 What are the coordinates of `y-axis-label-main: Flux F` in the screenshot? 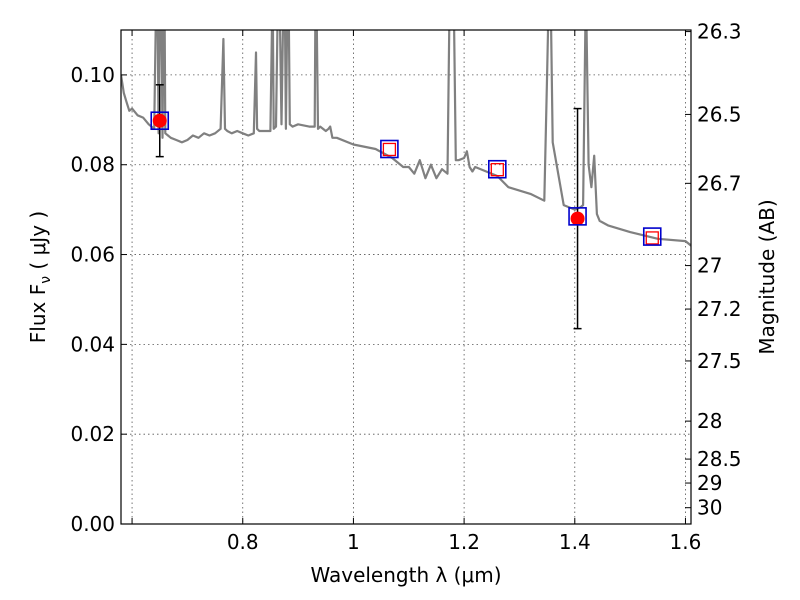 It's located at (38, 313).